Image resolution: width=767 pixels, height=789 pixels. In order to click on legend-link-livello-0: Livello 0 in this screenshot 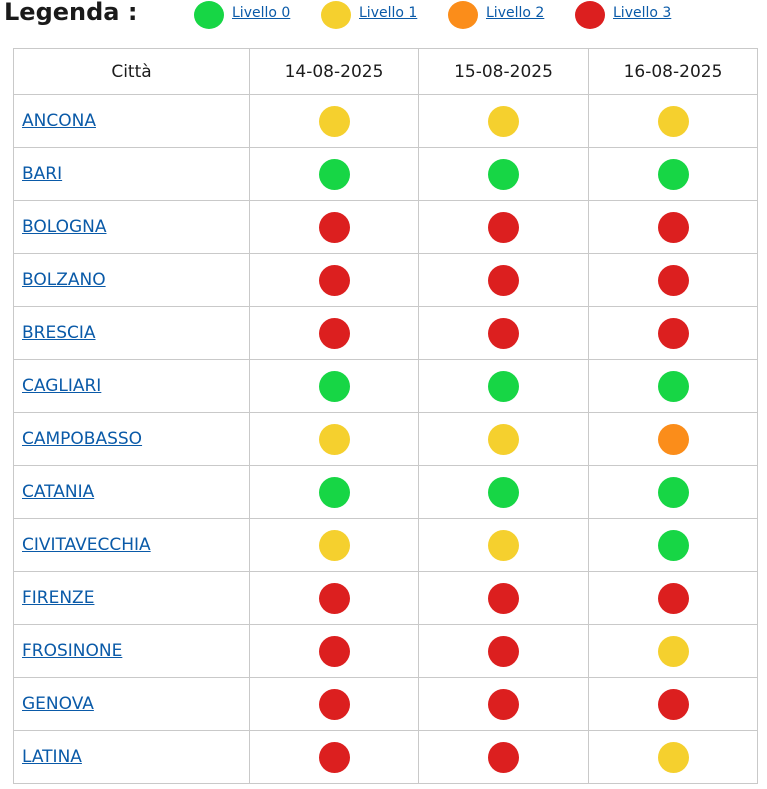, I will do `click(261, 13)`.